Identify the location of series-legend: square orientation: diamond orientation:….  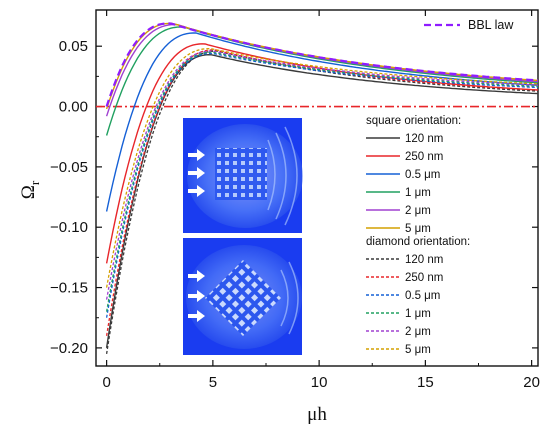
(418, 235).